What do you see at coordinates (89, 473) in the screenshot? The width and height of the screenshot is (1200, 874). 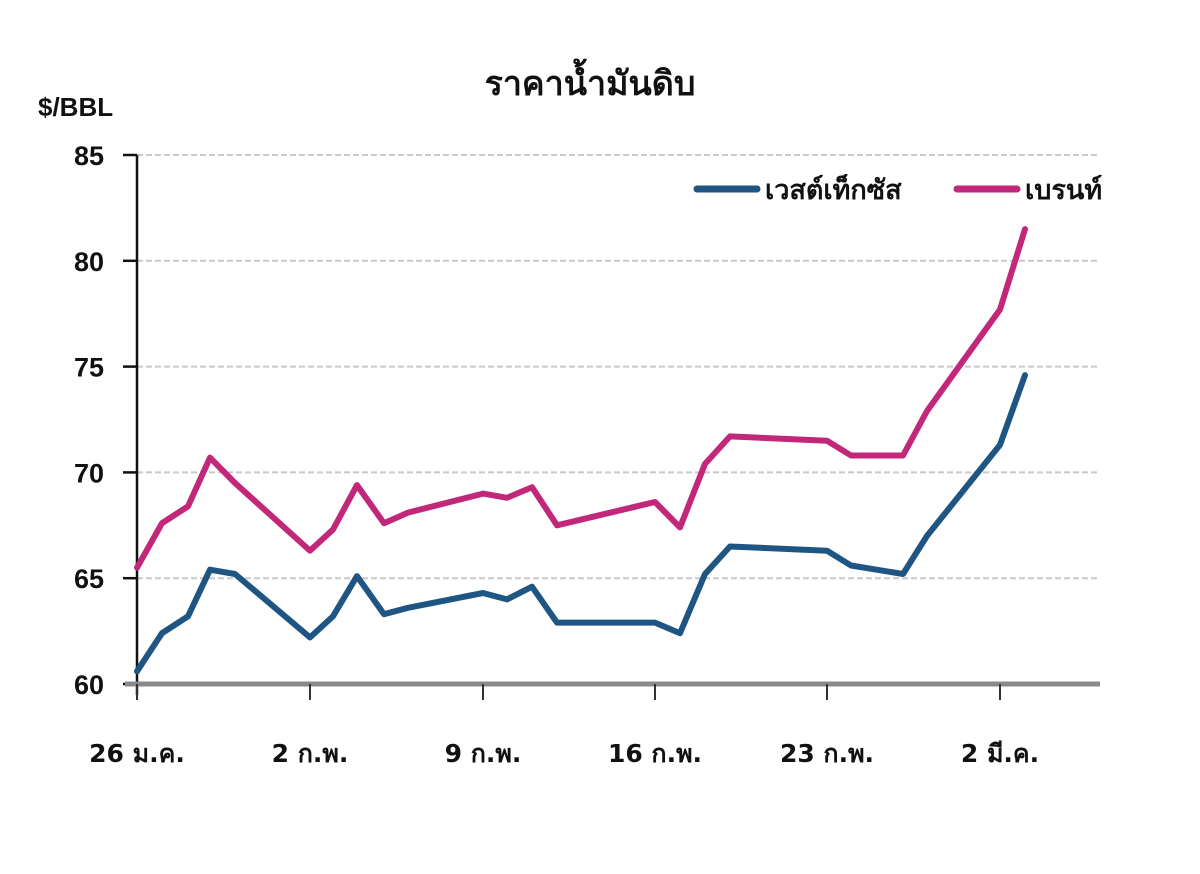 I see `y-tick-label: 70` at bounding box center [89, 473].